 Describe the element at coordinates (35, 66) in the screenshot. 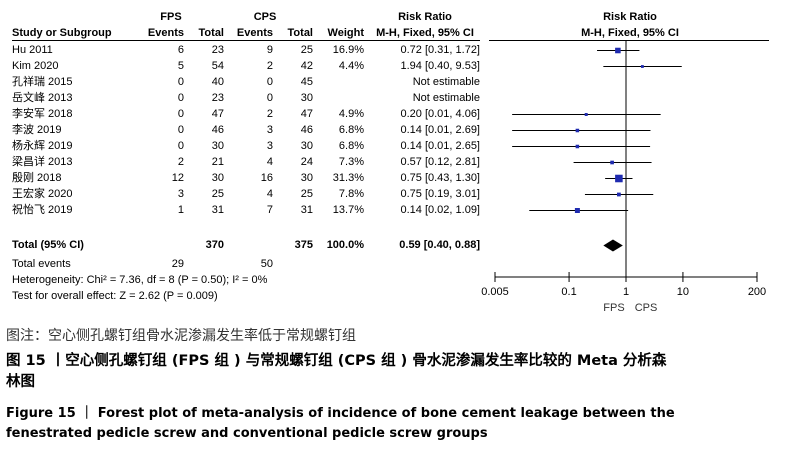

I see `study-name: Kim 2020` at that location.